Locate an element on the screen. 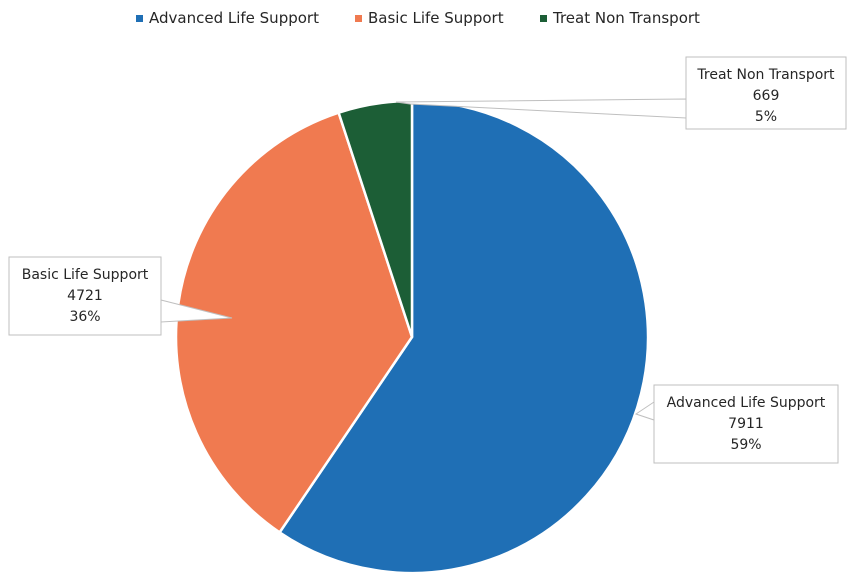 Image resolution: width=849 pixels, height=573 pixels. legend-label-basic-life-support: Basic Life Support is located at coordinates (436, 18).